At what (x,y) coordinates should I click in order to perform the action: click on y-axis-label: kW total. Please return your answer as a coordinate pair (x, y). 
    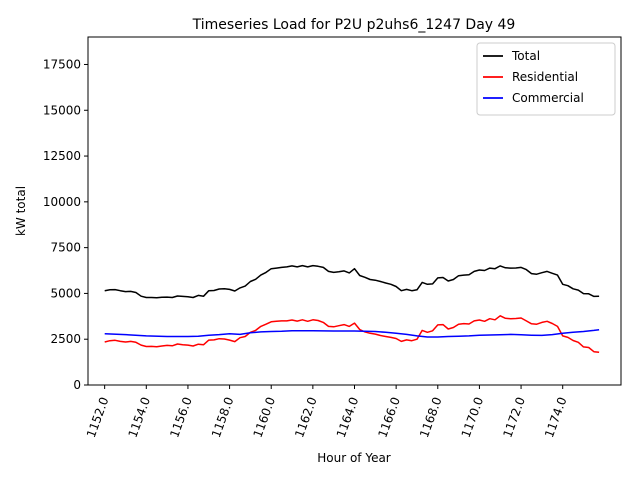
    Looking at the image, I should click on (21, 211).